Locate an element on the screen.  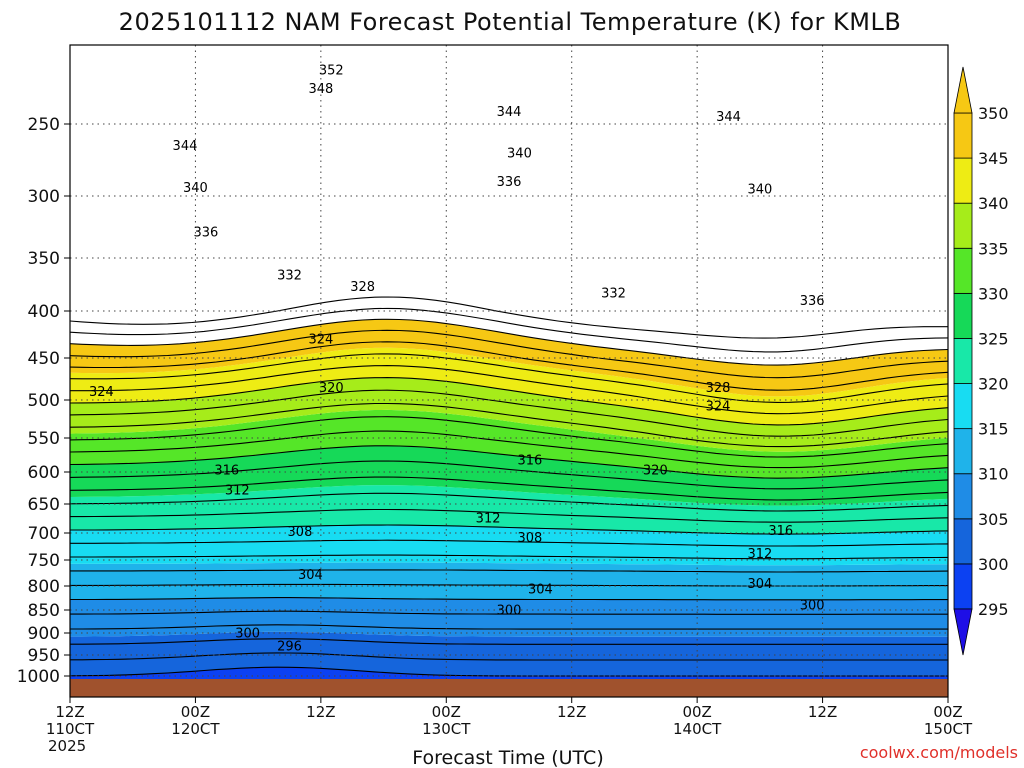
contour-label-text: 316 is located at coordinates (226, 470).